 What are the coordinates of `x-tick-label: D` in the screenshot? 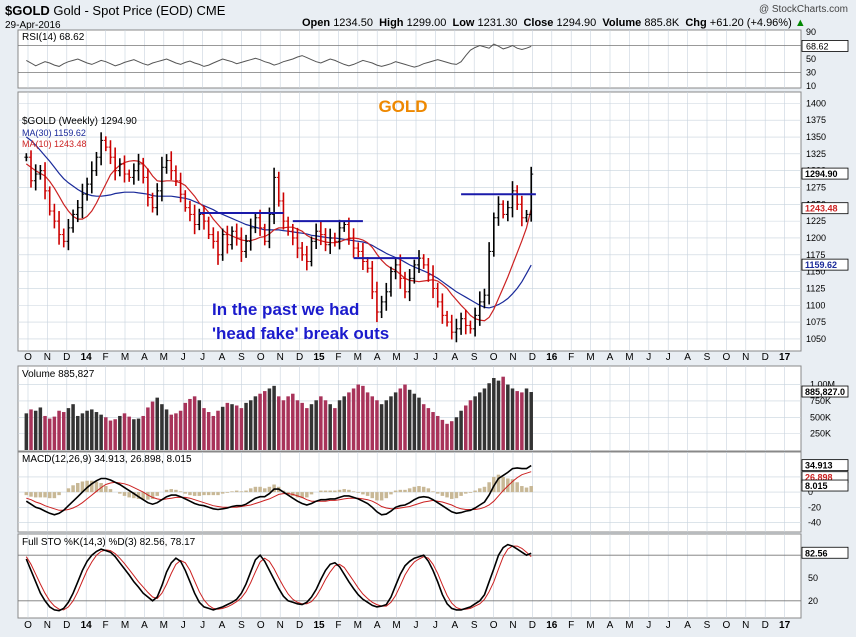 It's located at (66, 357).